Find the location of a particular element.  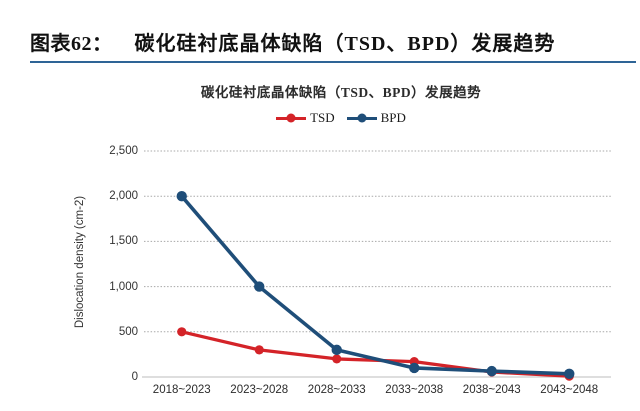

chart-legend: TSD BPD is located at coordinates (341, 118).